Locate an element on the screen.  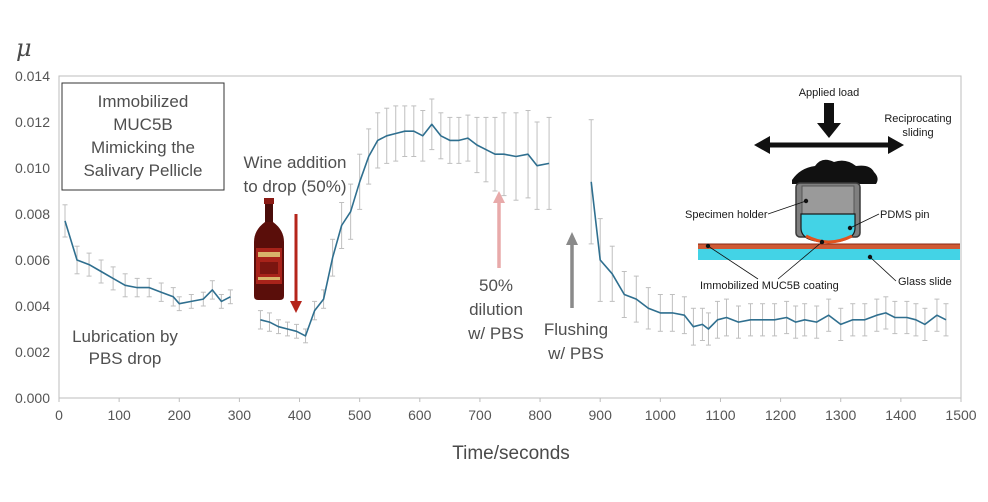
reciprocating-arrow-icon is located at coordinates (829, 145).